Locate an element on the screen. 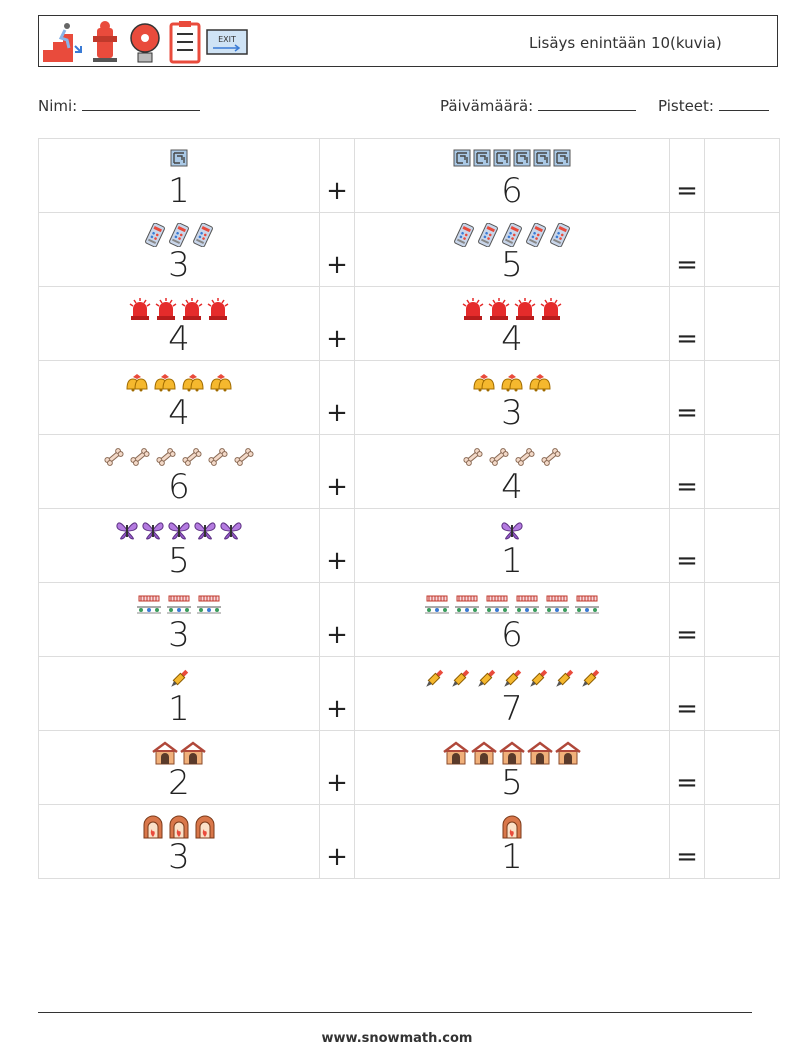 This screenshot has width=794, height=1053. addend-a-cell: 6 is located at coordinates (179, 471).